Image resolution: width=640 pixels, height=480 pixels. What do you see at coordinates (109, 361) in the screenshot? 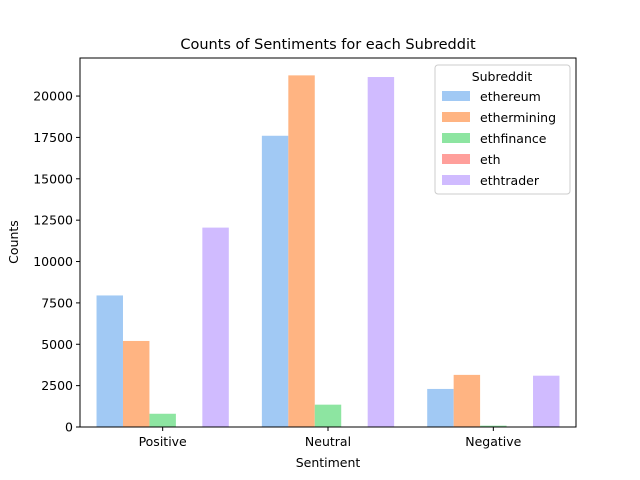
I see `bar-ethereum-positive` at bounding box center [109, 361].